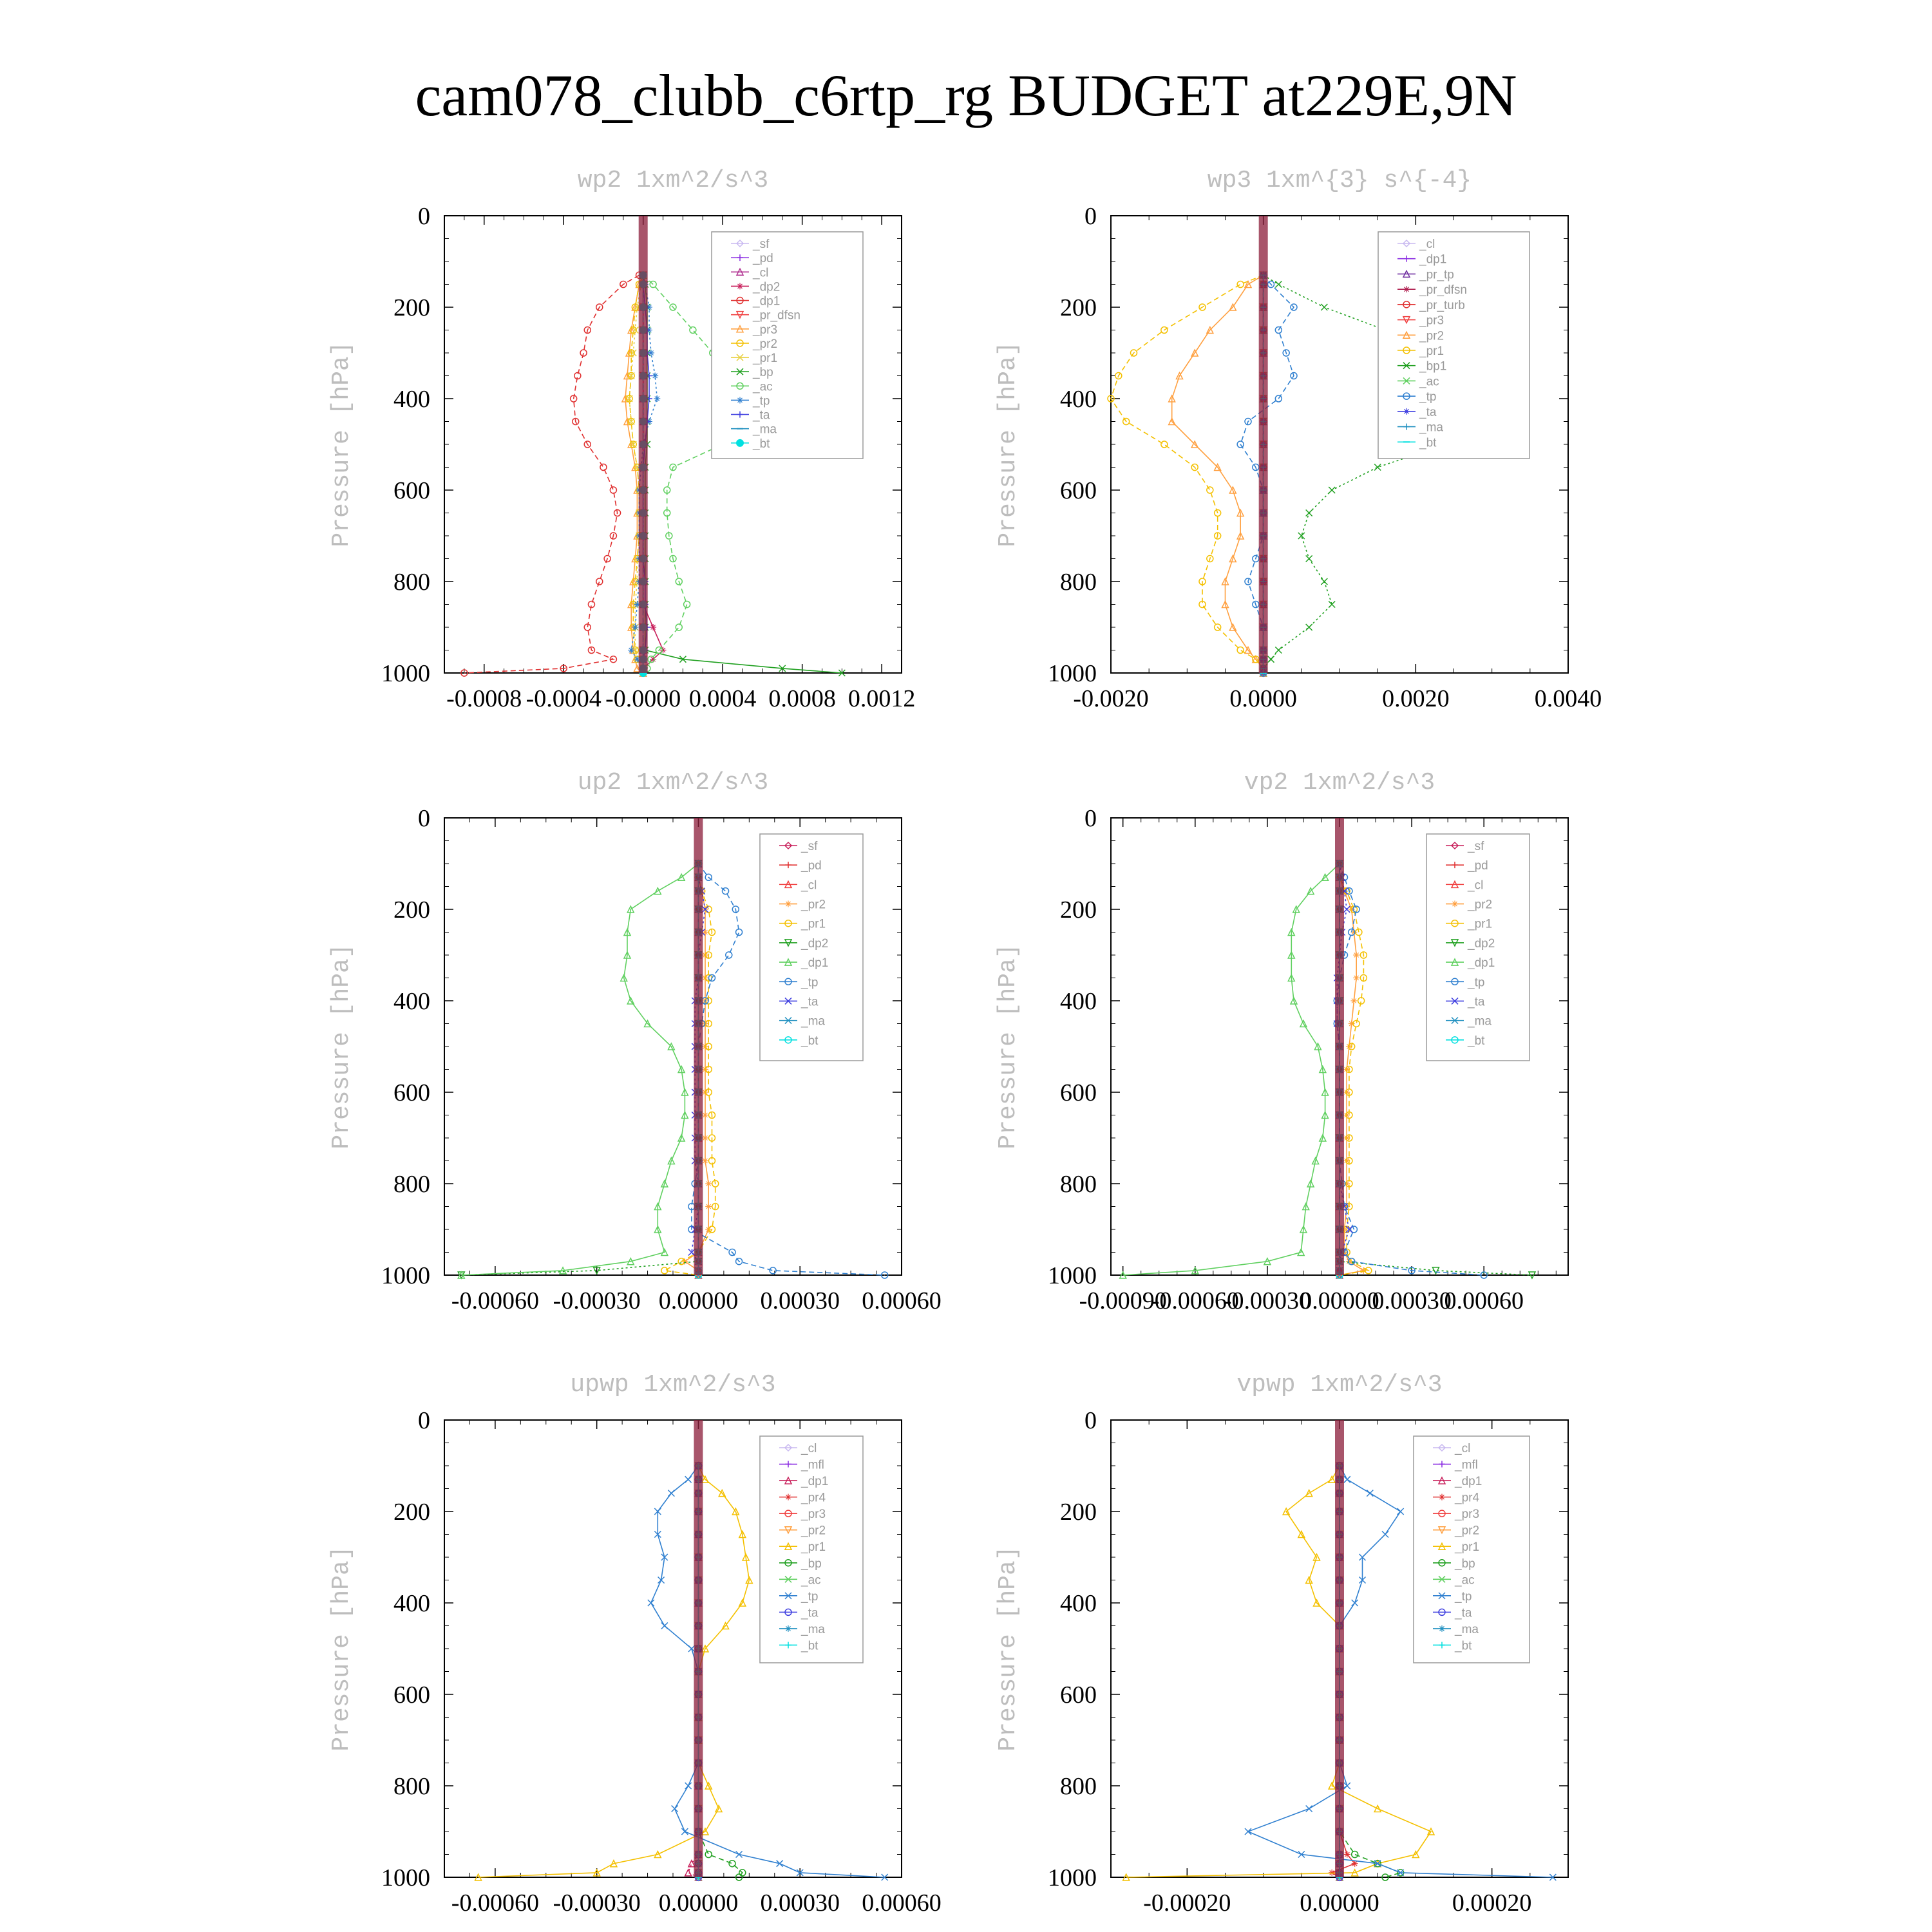 This screenshot has height=1932, width=1932. Describe the element at coordinates (810, 1646) in the screenshot. I see `legend-label: _bt` at that location.